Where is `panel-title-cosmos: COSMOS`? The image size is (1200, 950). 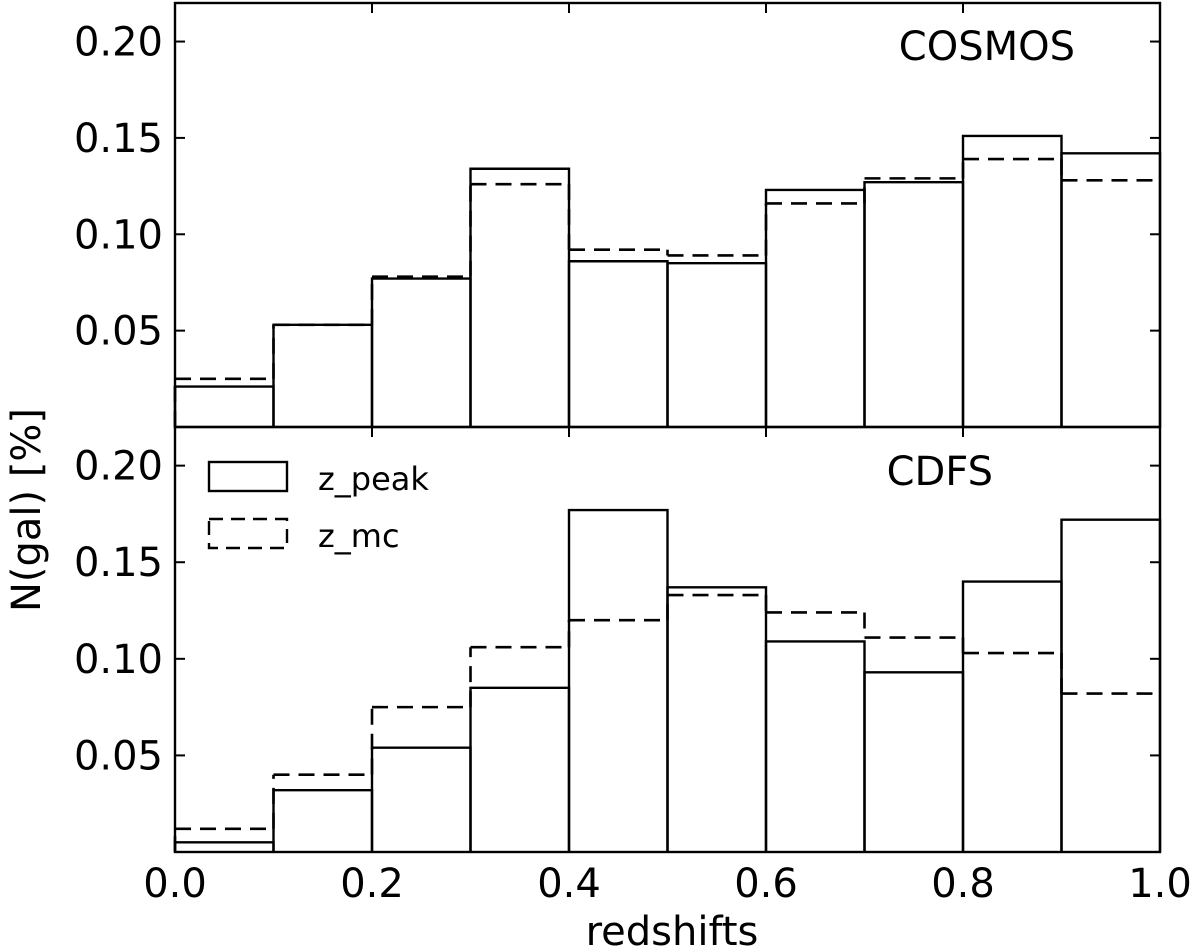 panel-title-cosmos: COSMOS is located at coordinates (987, 47).